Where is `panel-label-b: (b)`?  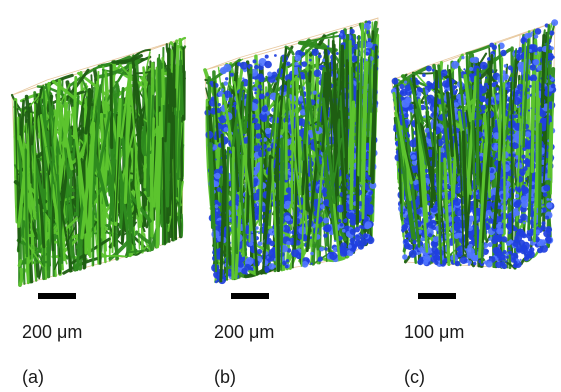
panel-label-b: (b) is located at coordinates (225, 377).